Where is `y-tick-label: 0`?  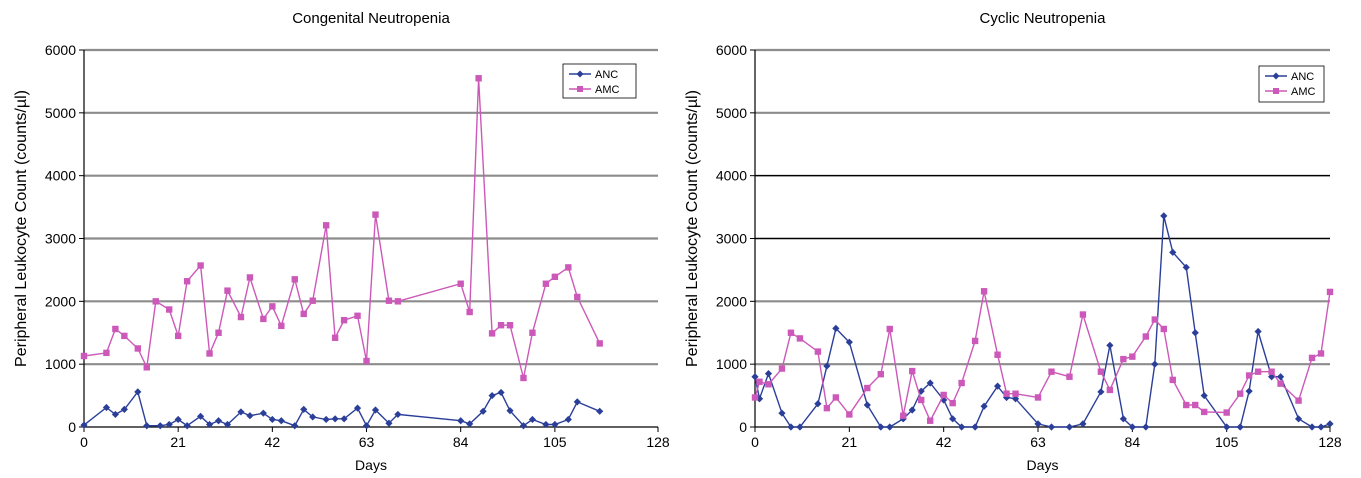
y-tick-label: 0 is located at coordinates (743, 427).